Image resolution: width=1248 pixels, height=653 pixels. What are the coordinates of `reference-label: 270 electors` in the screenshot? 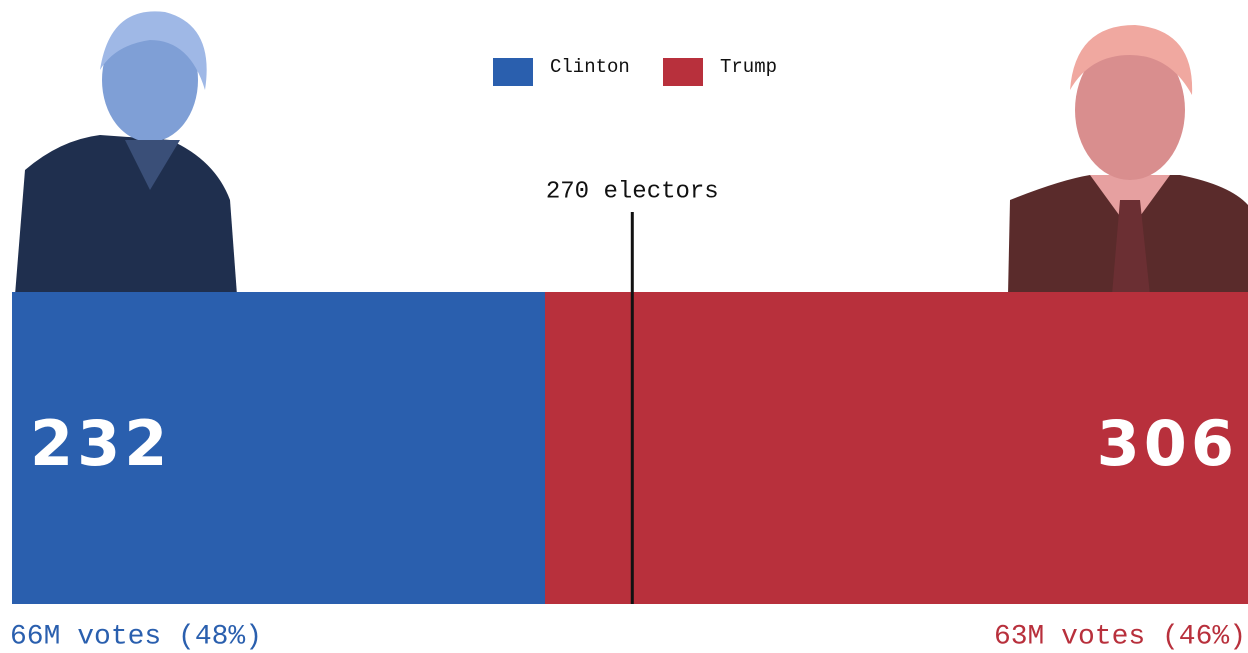 It's located at (632, 191).